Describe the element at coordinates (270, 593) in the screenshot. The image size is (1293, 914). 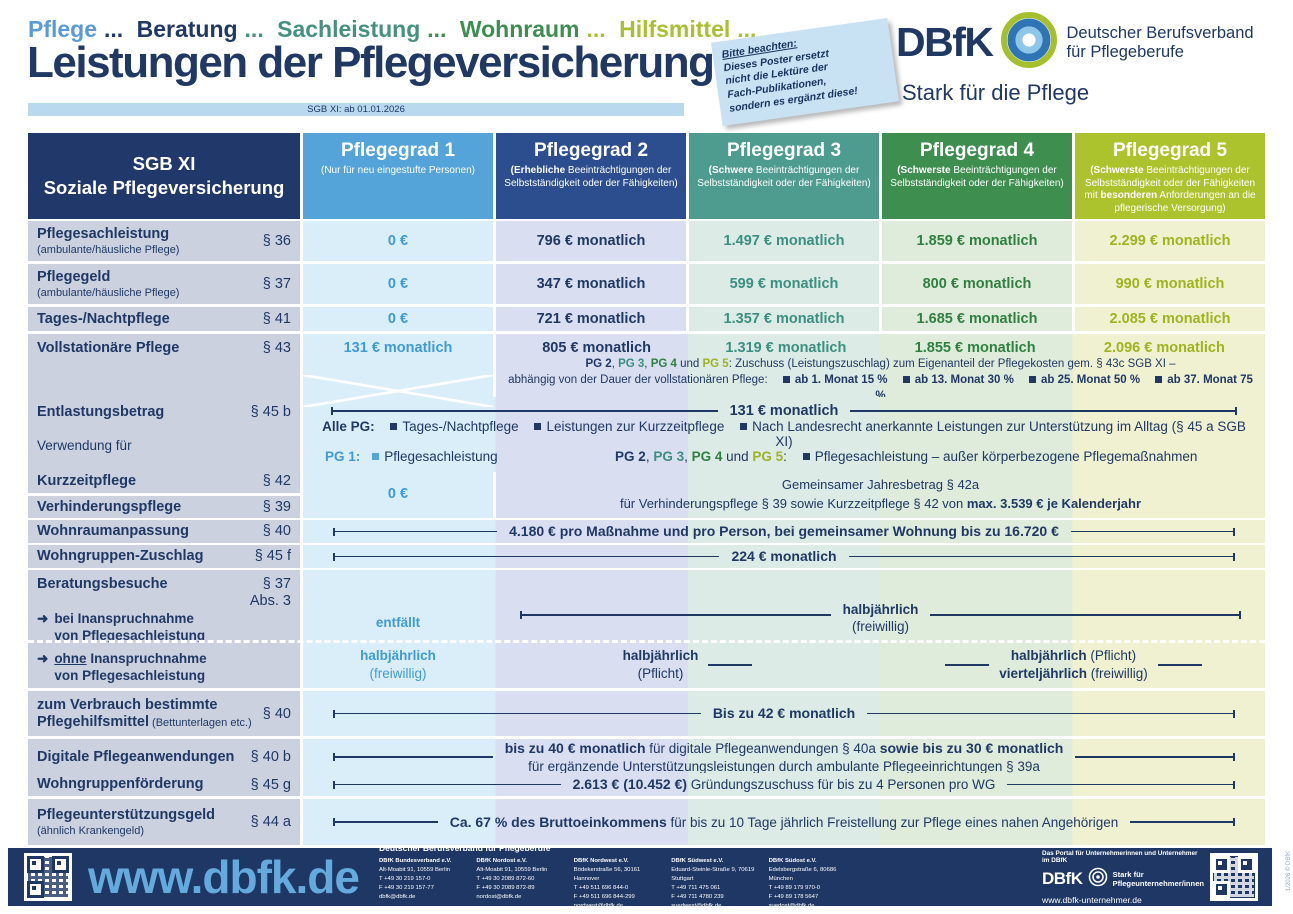
I see `paragraph-ref: § 37 Abs. 3` at that location.